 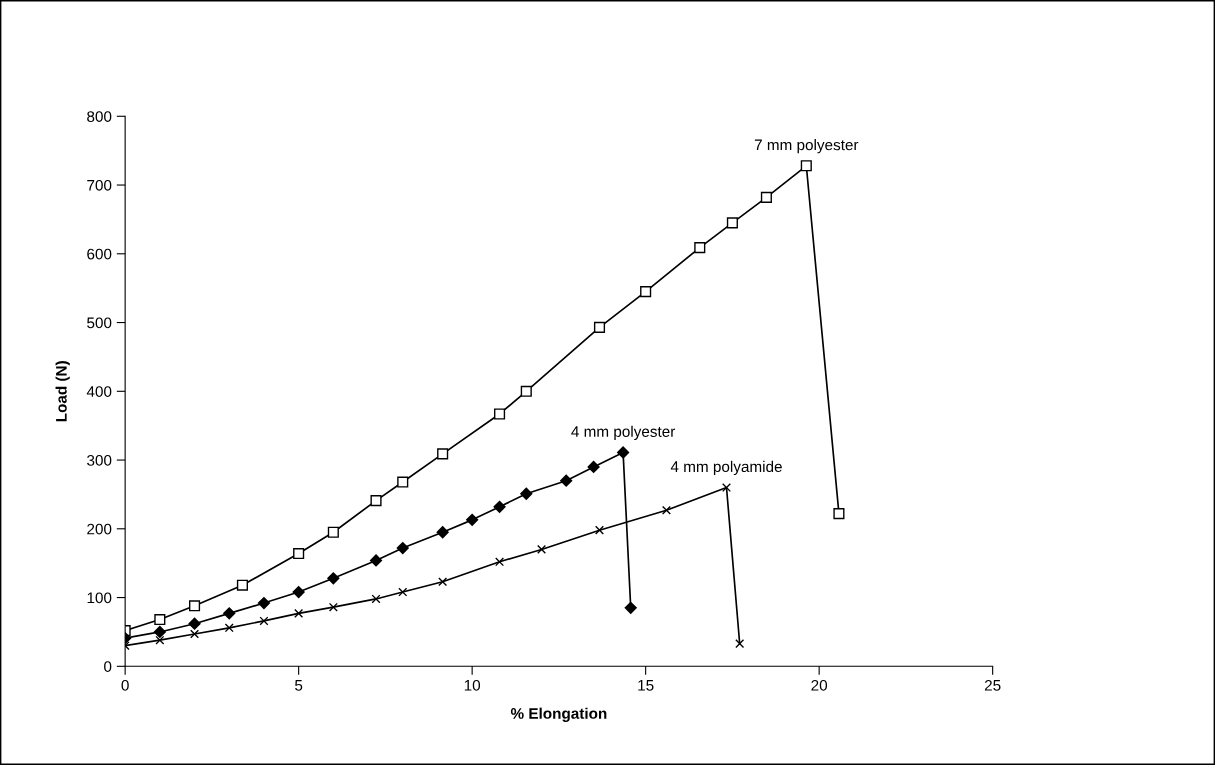 I want to click on x-tick-label: 25, so click(x=992, y=685).